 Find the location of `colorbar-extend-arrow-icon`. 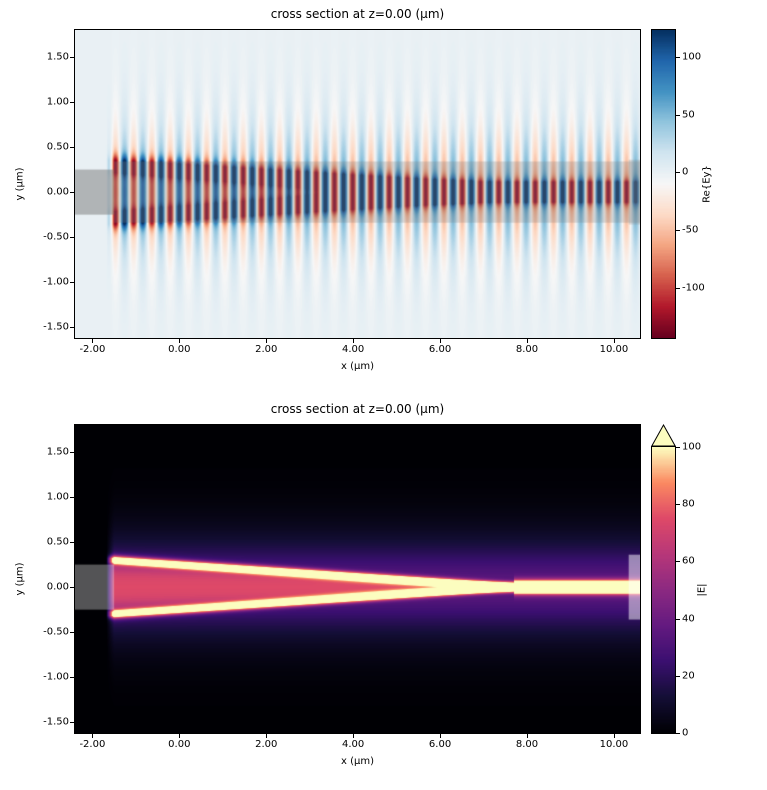

colorbar-extend-arrow-icon is located at coordinates (663, 435).